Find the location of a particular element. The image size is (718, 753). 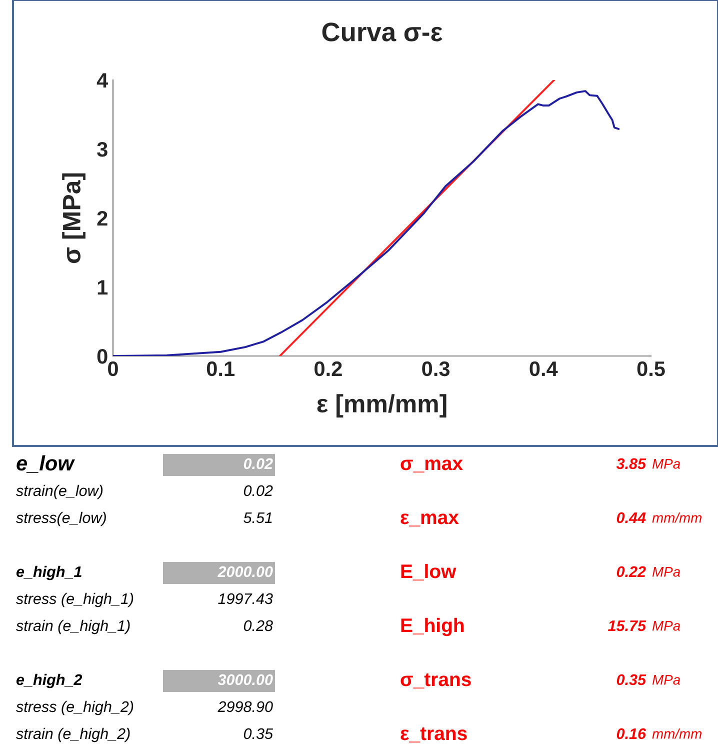

text: E_low is located at coordinates (428, 572).